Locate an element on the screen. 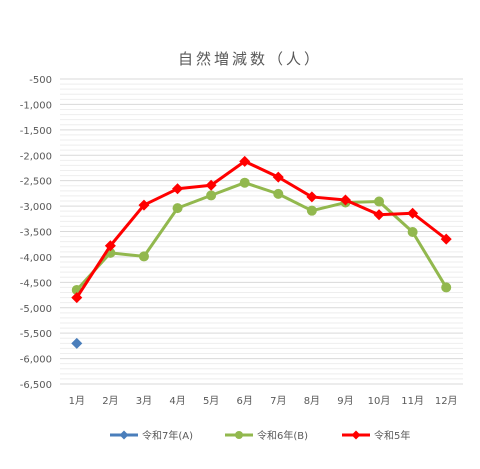 This screenshot has width=480, height=469. x-tick-label: 5月 is located at coordinates (211, 401).